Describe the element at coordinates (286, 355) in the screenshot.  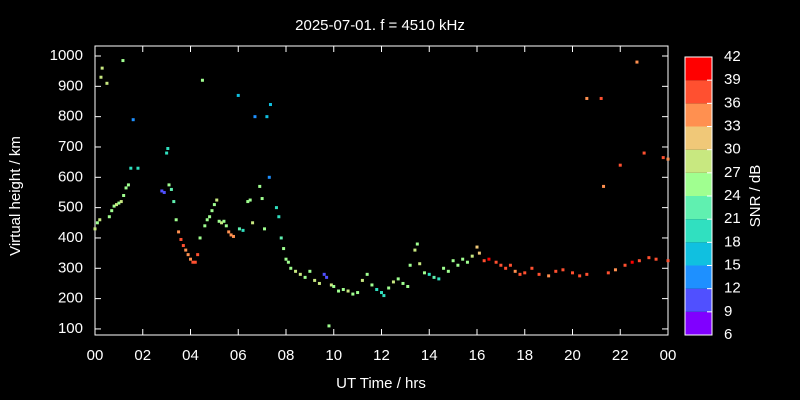
I see `x-tick-label: 08` at that location.